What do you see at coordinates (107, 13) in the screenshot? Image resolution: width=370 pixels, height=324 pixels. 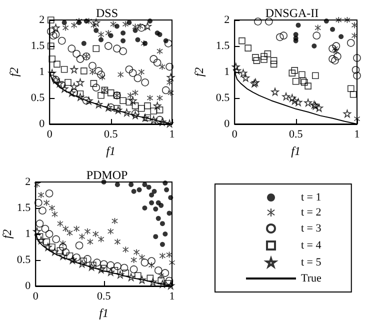 I see `chart-title: DSS` at bounding box center [107, 13].